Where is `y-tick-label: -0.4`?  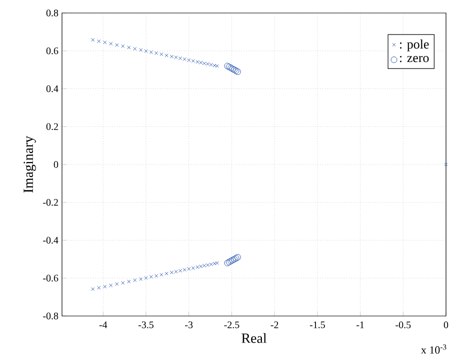
y-tick-label: -0.4 is located at coordinates (50, 240).